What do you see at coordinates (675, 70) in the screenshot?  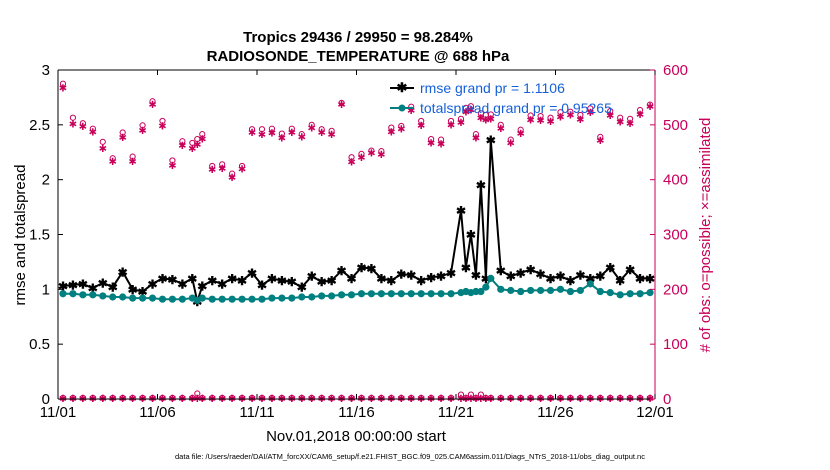 I see `y-right-tick-label: 600` at bounding box center [675, 70].